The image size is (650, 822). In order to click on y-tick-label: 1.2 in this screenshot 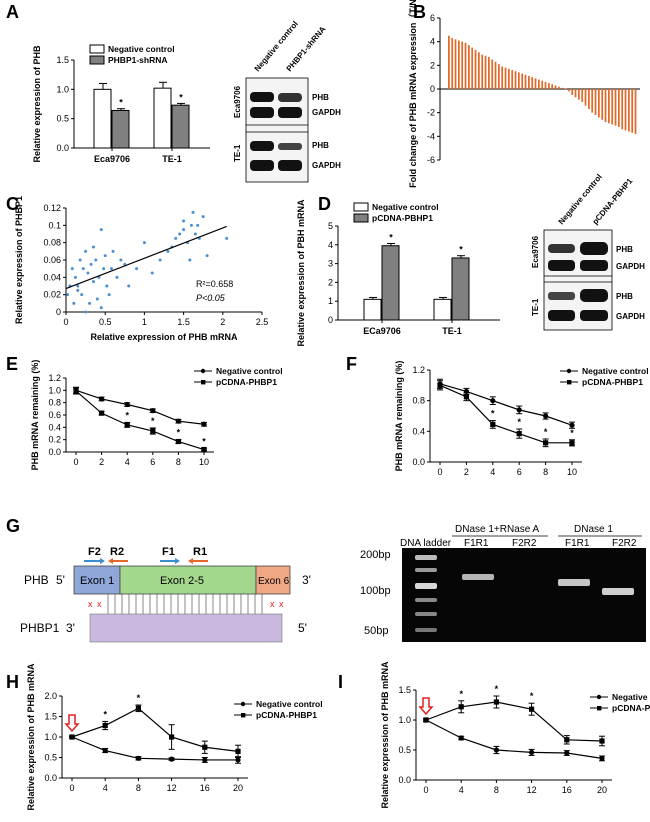, I will do `click(418, 370)`.